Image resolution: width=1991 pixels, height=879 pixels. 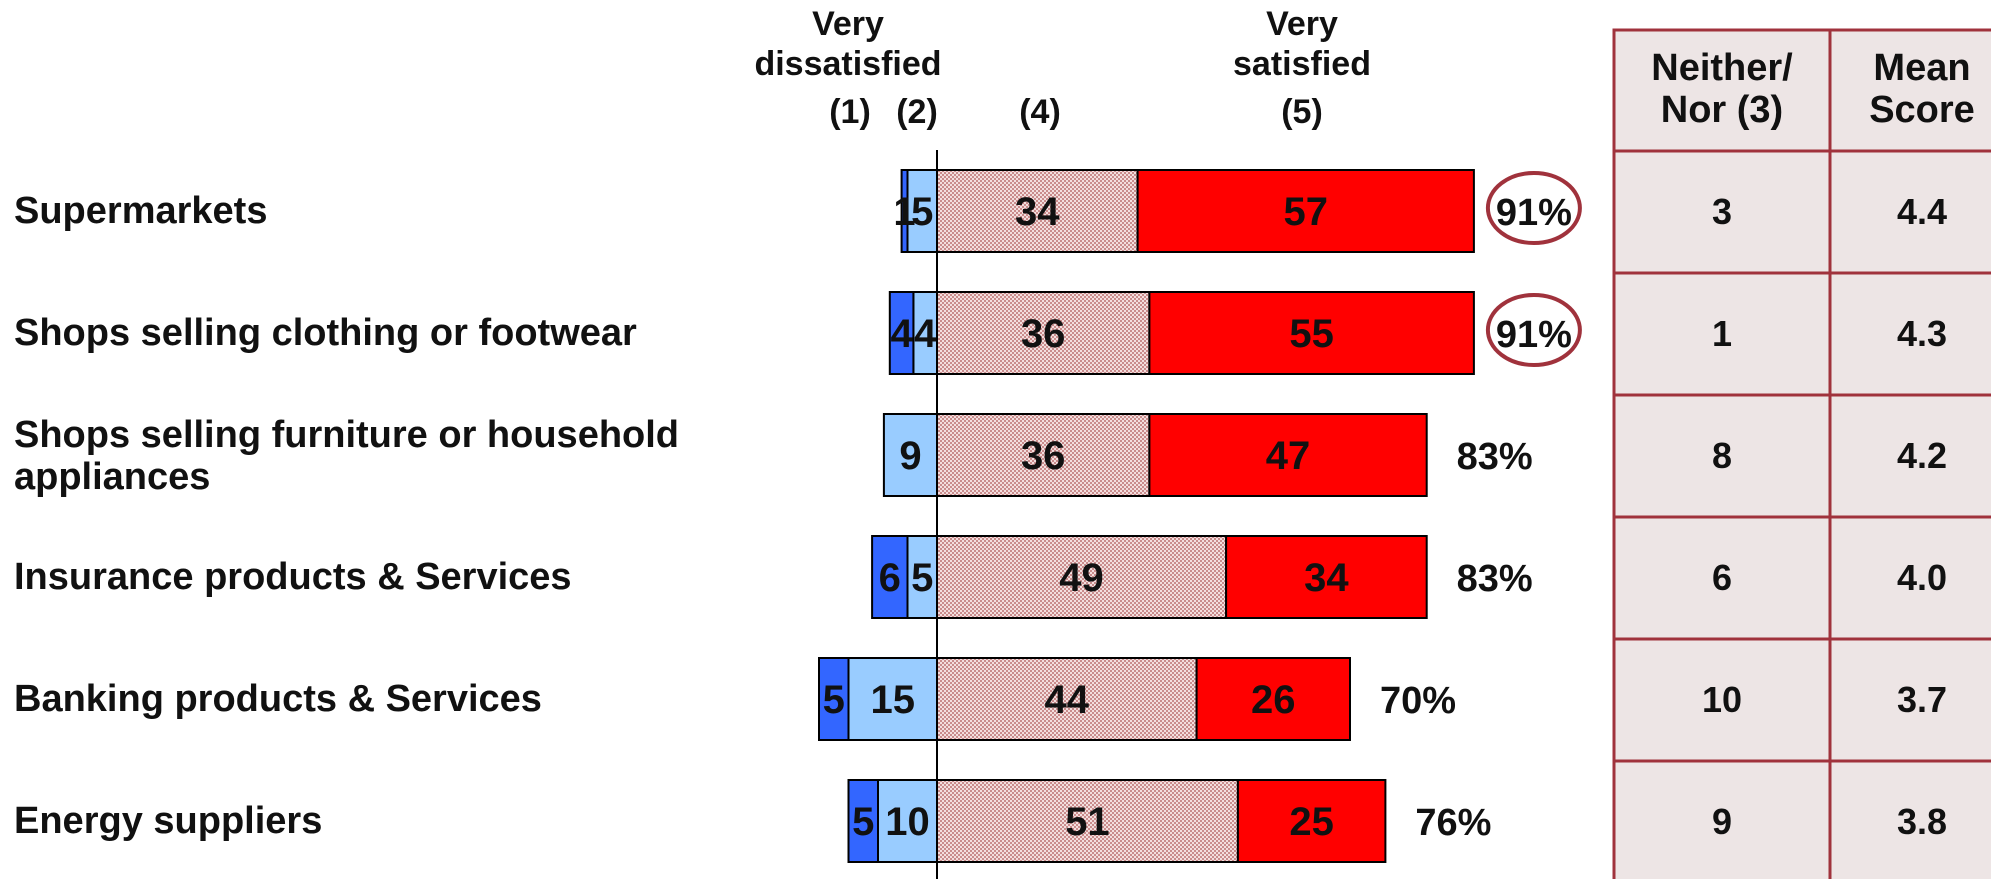 I want to click on table-cell-r1-c2: 4.4, so click(x=1922, y=211).